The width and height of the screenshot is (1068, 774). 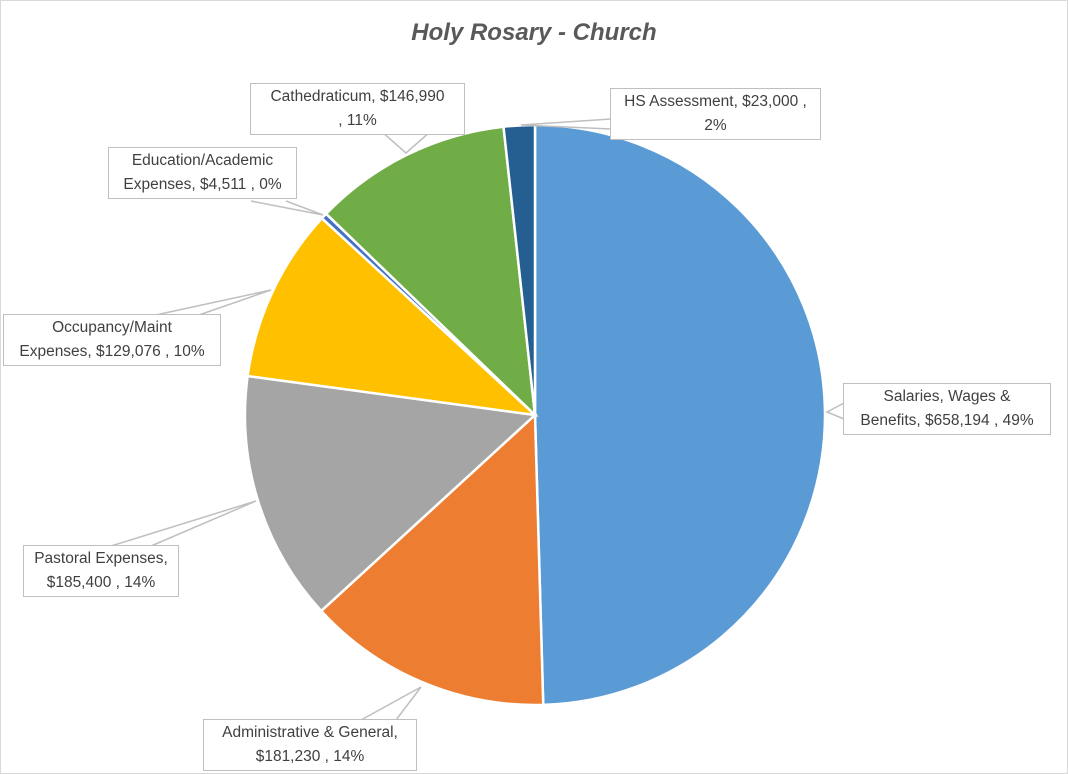 What do you see at coordinates (101, 571) in the screenshot?
I see `data-label-pastoral: Pastoral Expenses, $185,400 , 14%` at bounding box center [101, 571].